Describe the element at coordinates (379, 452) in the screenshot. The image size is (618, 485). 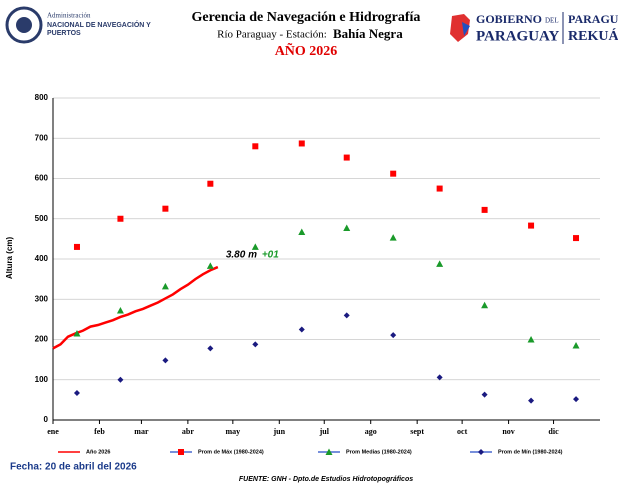
I see `legend-label: Prom Medias (1980-2024)` at that location.